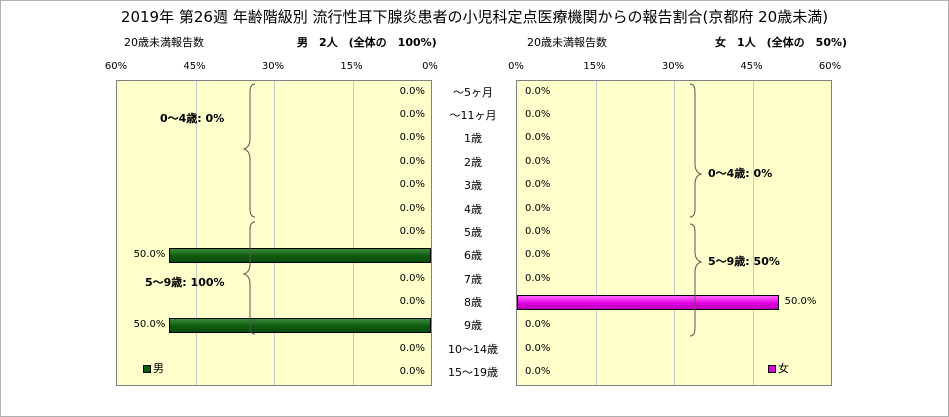 The height and width of the screenshot is (417, 949). What do you see at coordinates (473, 232) in the screenshot?
I see `age-label: 5歳` at bounding box center [473, 232].